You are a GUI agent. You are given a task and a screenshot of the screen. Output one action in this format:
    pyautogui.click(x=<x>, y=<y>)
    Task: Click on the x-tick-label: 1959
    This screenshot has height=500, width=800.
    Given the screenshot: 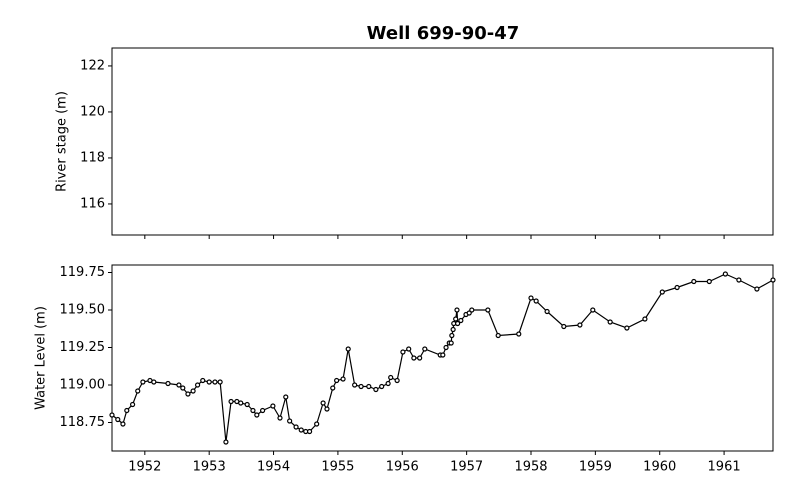 What is the action you would take?
    pyautogui.click(x=595, y=467)
    